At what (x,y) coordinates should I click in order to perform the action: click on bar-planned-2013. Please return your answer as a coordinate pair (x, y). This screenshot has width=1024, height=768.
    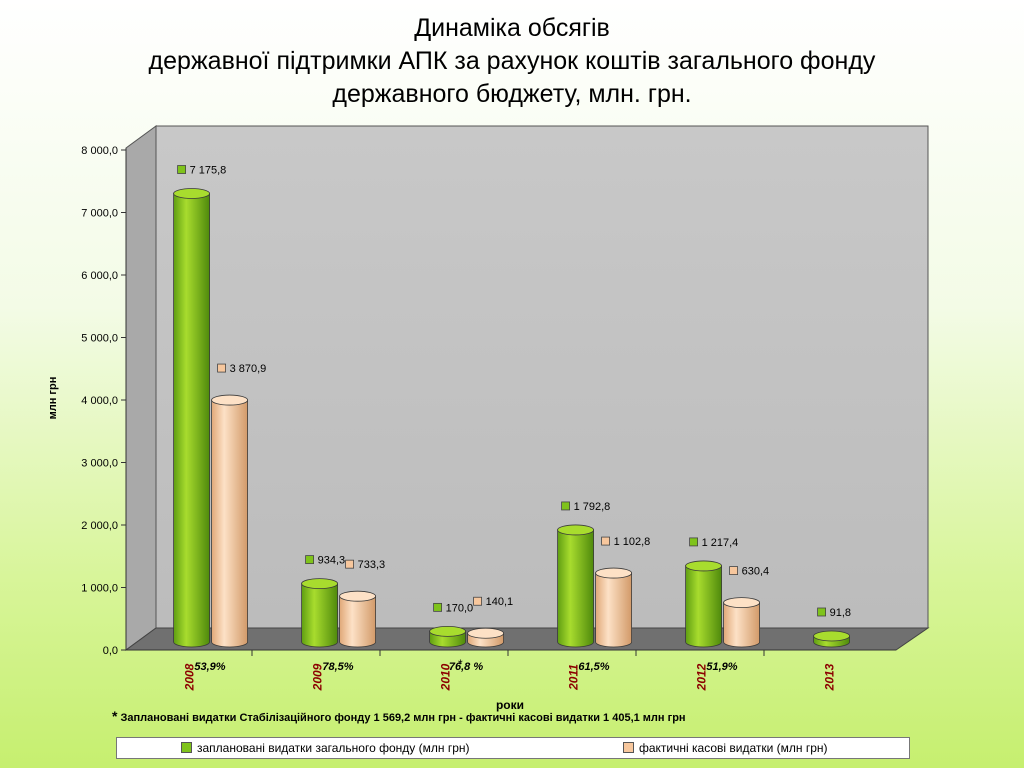
    Looking at the image, I should click on (831, 639).